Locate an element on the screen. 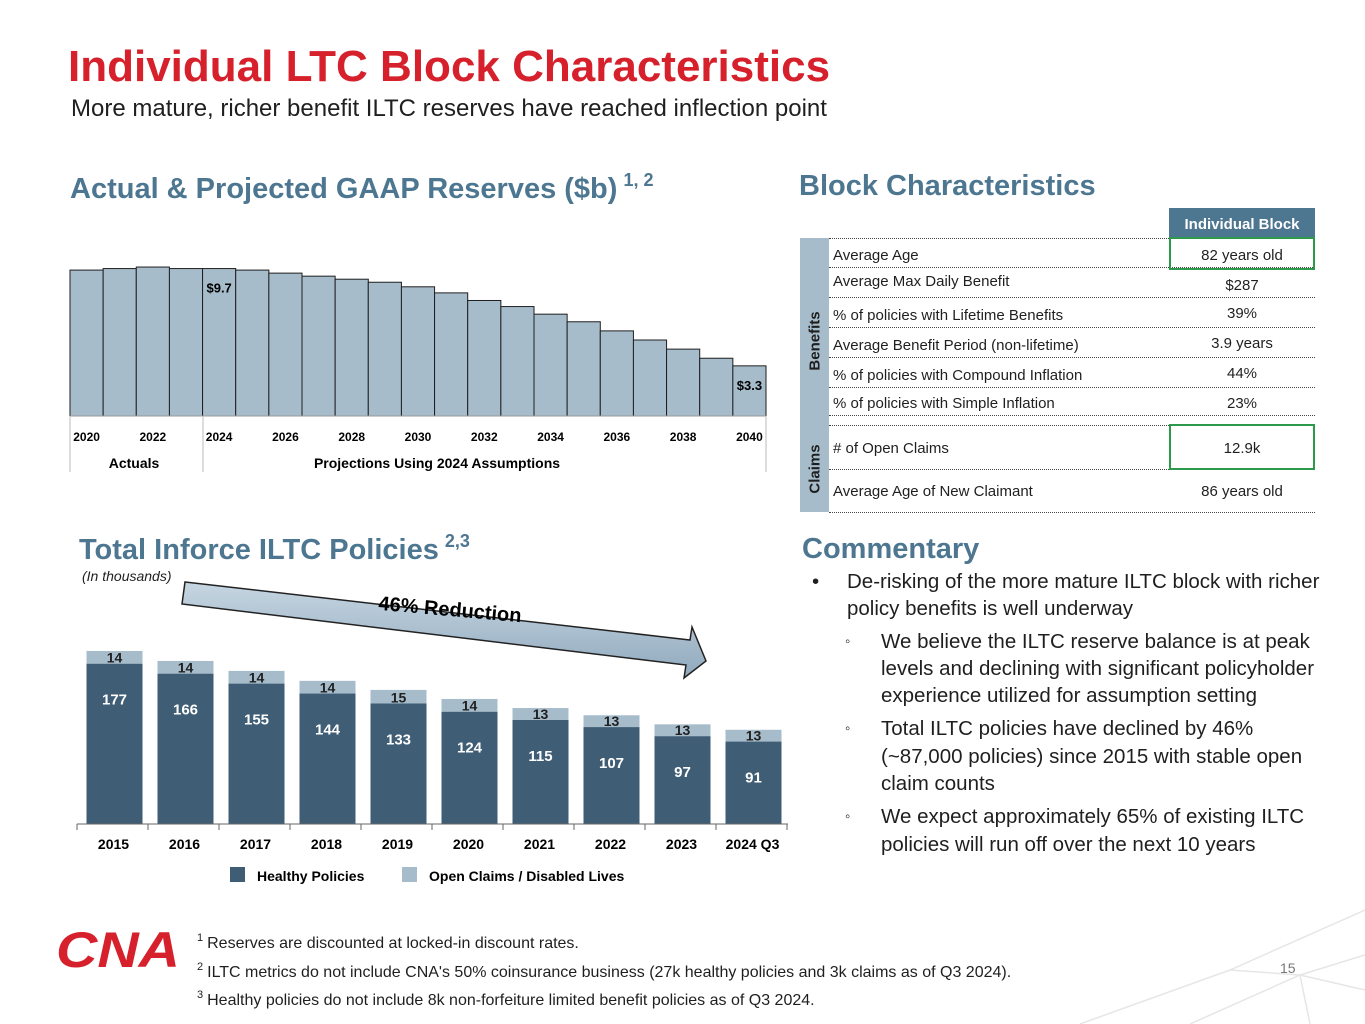 This screenshot has width=1365, height=1024. row-value: 23% is located at coordinates (1242, 403).